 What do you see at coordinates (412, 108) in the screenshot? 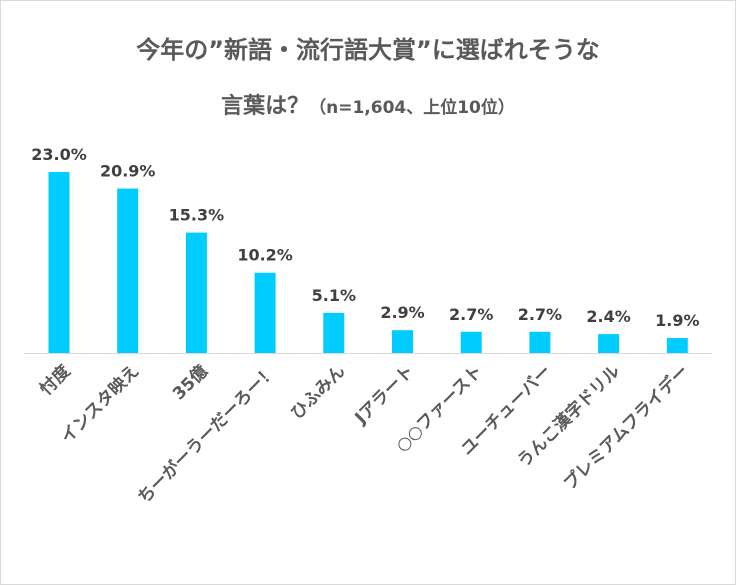
I see `chart-subtitle: （n=1,604、上位10位）` at bounding box center [412, 108].